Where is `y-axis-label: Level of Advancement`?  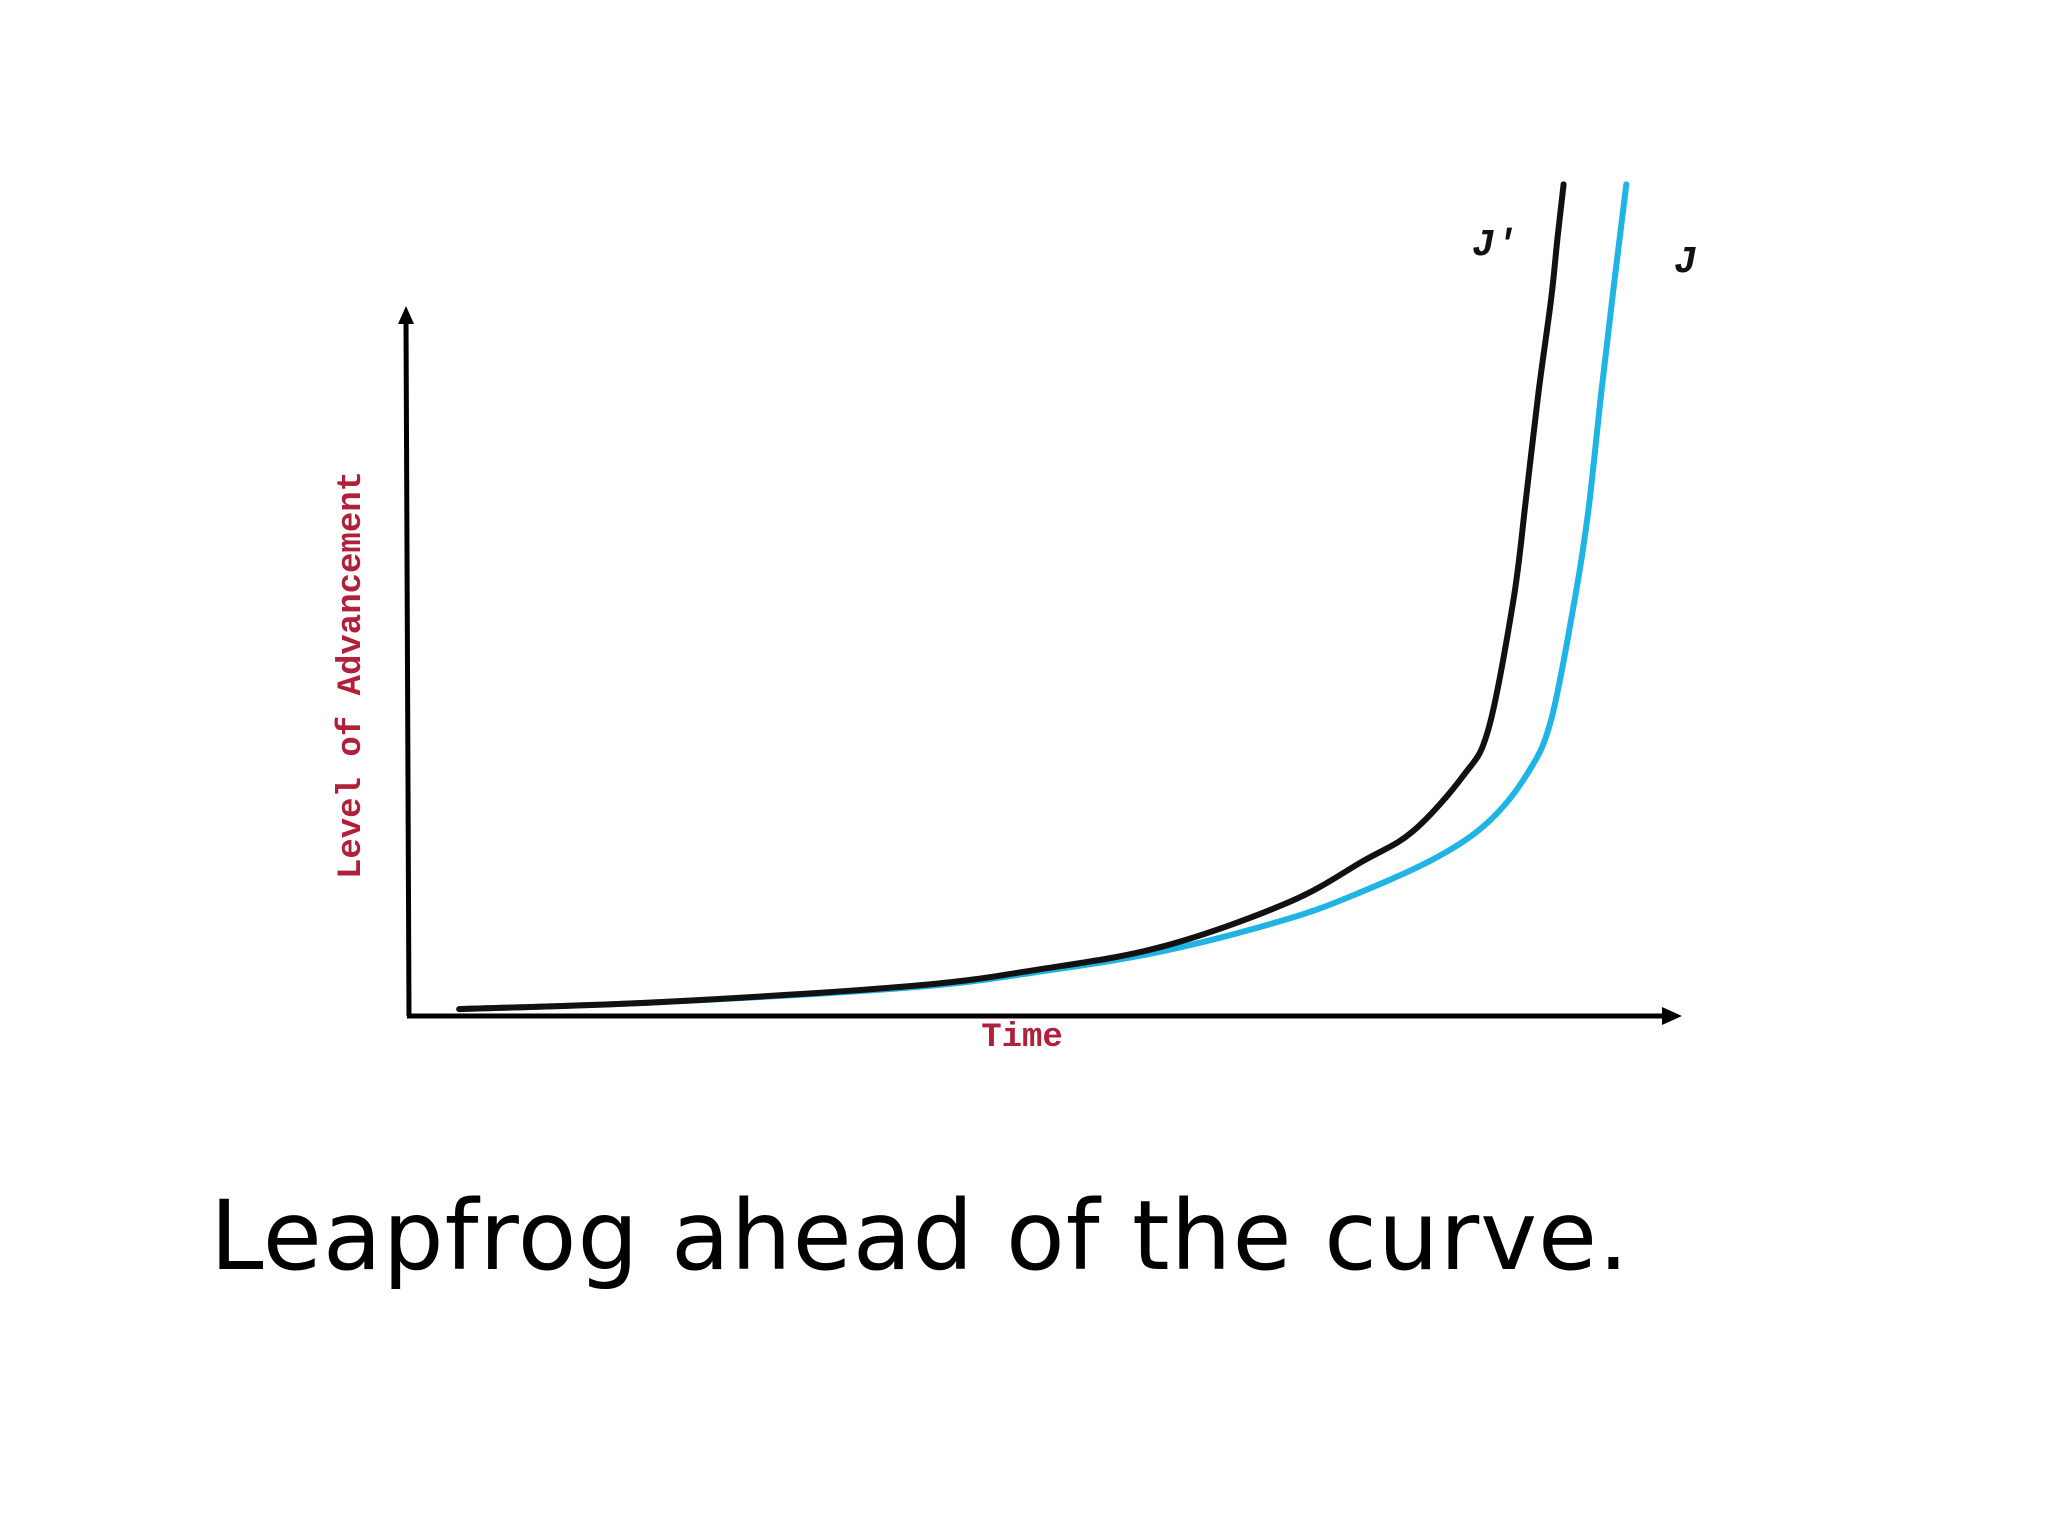
y-axis-label: Level of Advancement is located at coordinates (352, 675).